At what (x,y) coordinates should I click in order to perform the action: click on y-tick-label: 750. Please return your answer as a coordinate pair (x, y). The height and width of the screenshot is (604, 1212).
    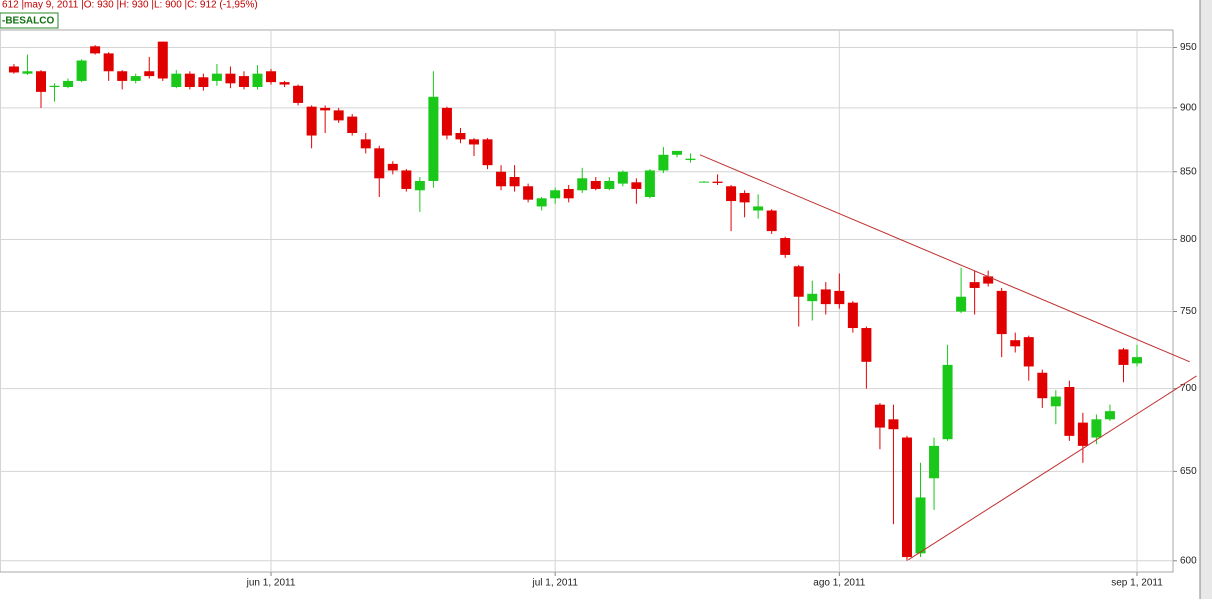
    Looking at the image, I should click on (1188, 311).